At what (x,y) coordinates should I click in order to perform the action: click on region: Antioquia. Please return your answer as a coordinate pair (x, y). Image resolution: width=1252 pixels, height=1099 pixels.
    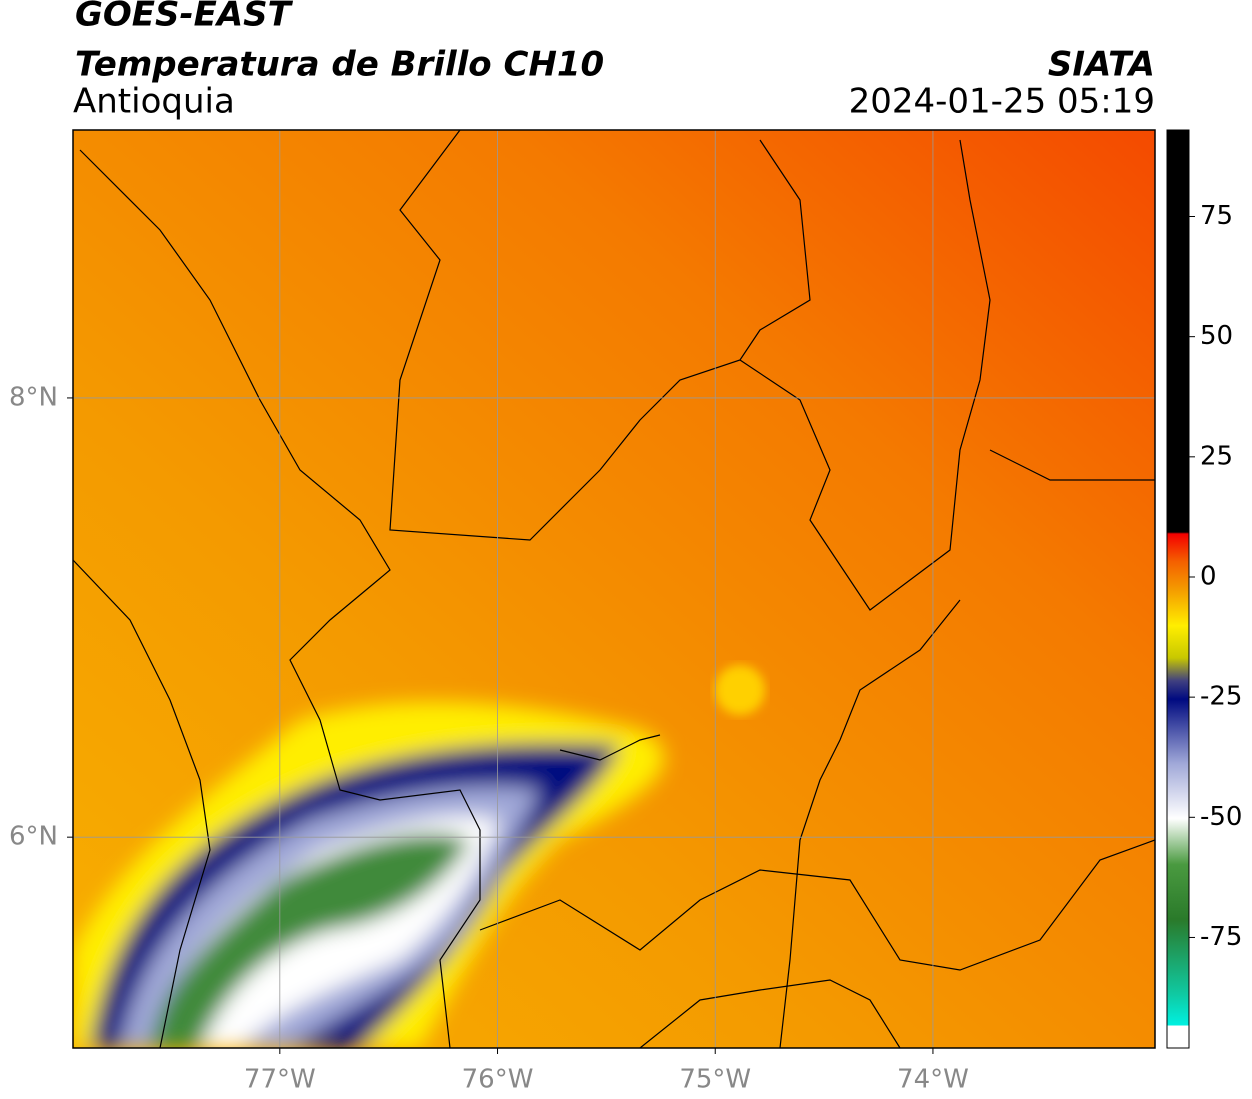
    Looking at the image, I should click on (154, 102).